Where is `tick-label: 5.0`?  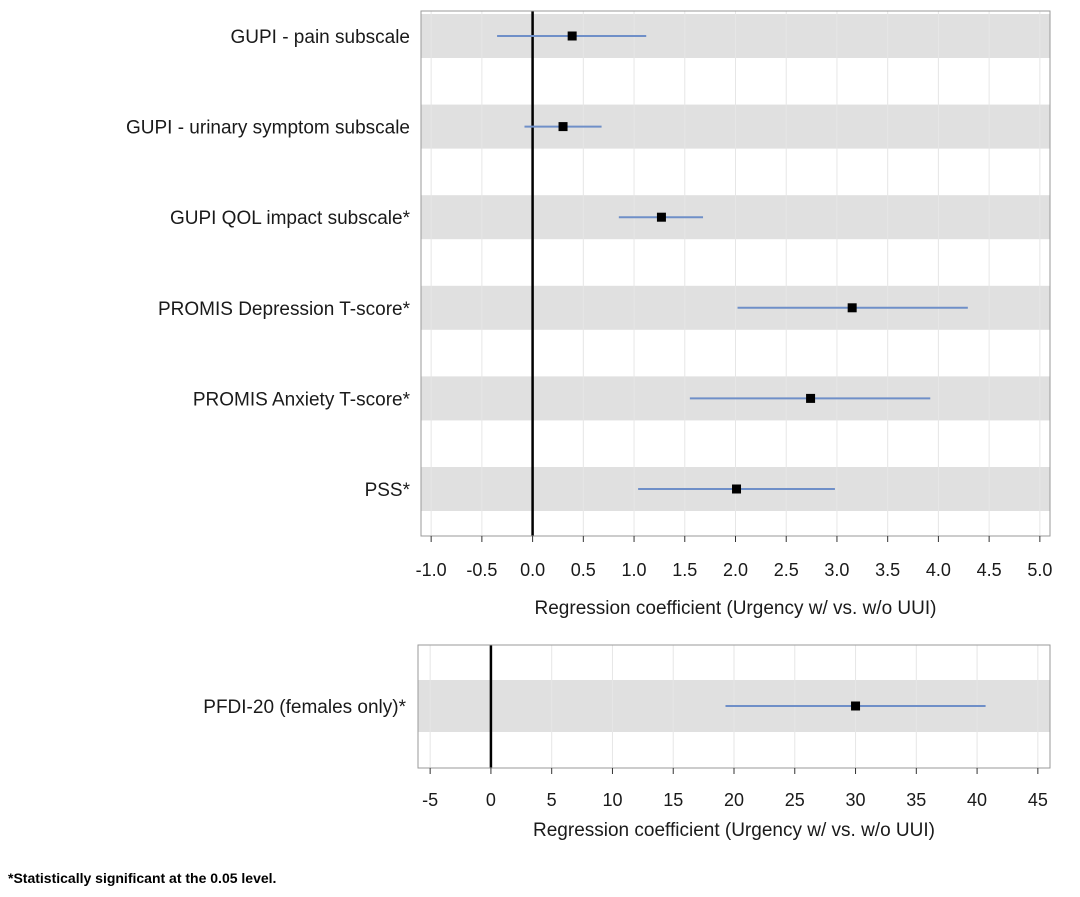
tick-label: 5.0 is located at coordinates (1039, 570).